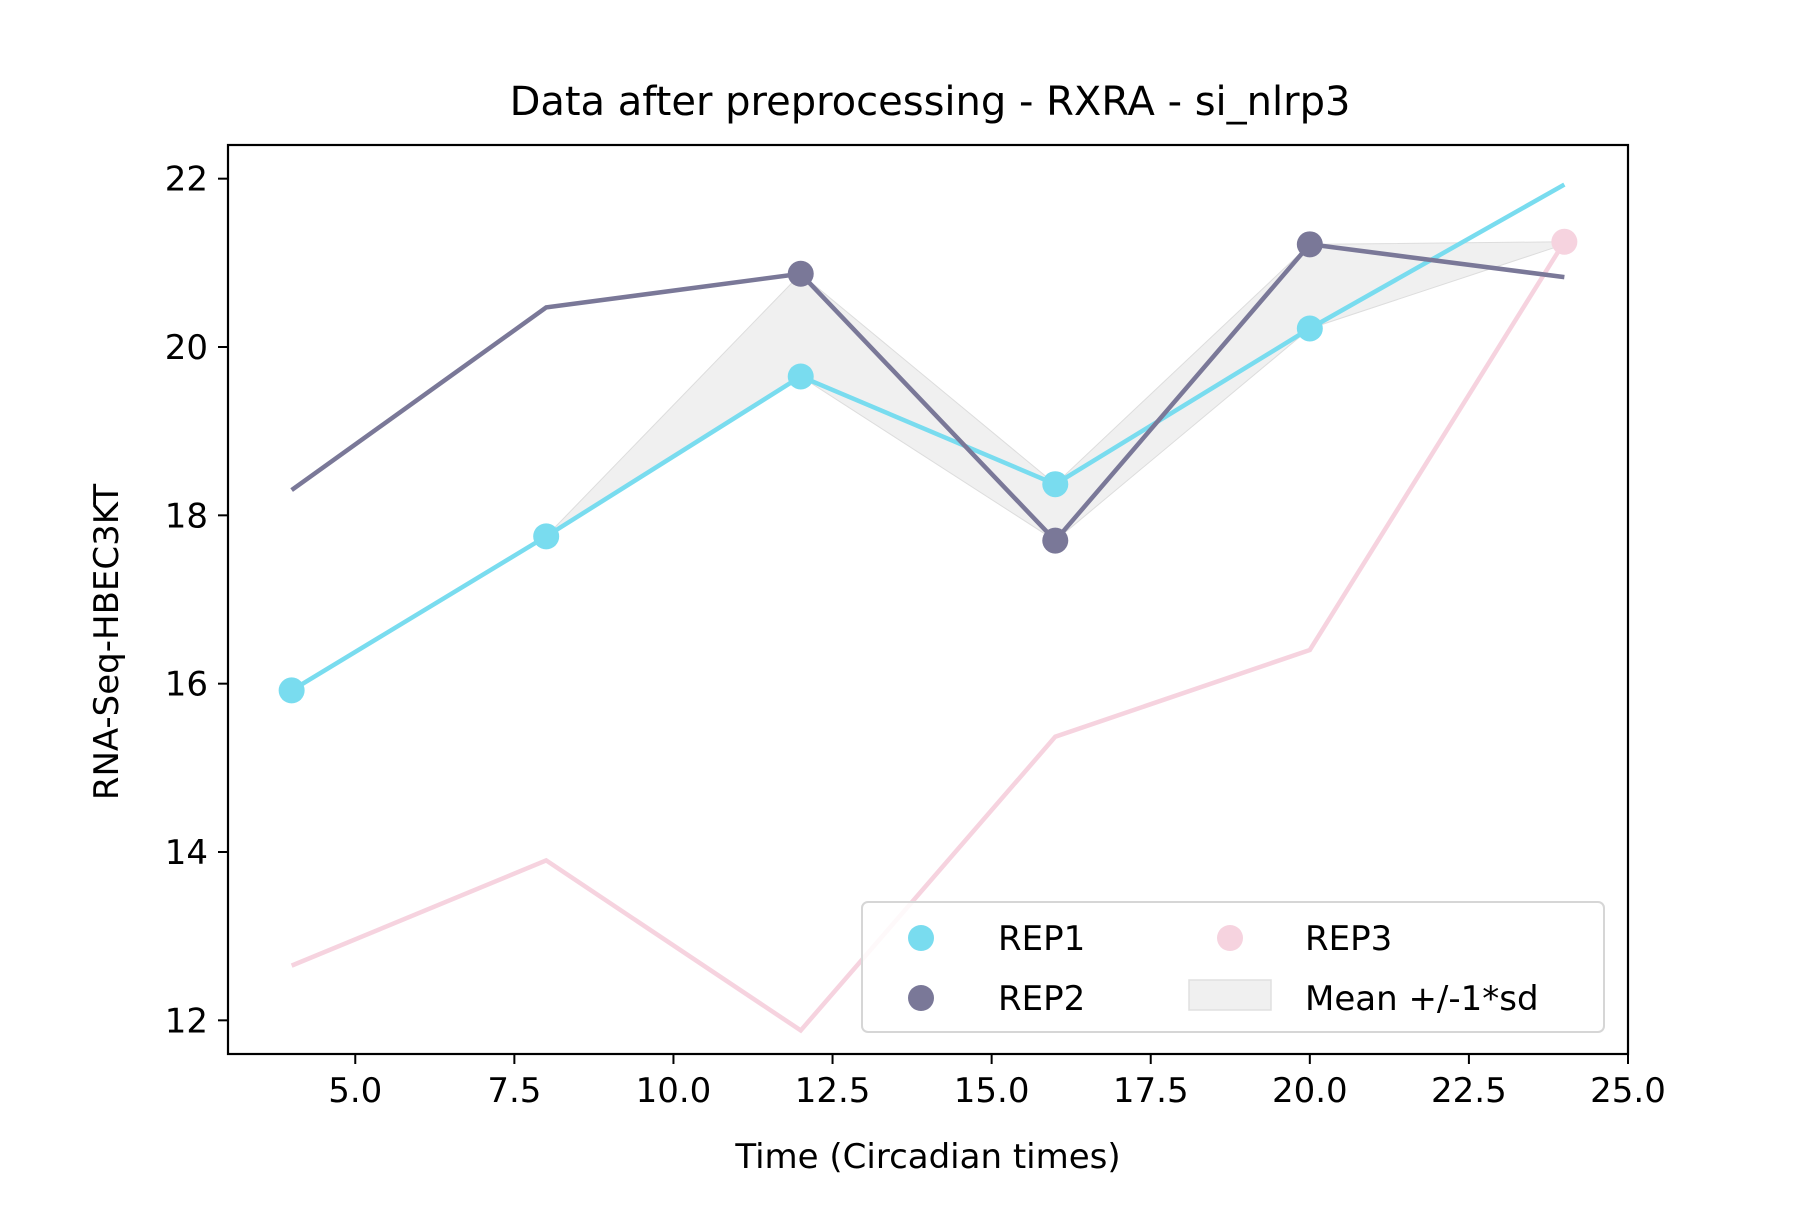 This screenshot has height=1205, width=1800. Describe the element at coordinates (186, 1021) in the screenshot. I see `y-tick-label: 12` at that location.